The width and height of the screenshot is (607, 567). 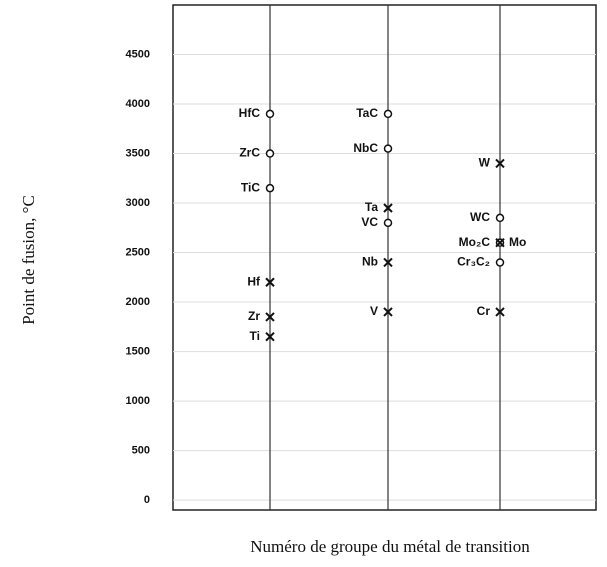 I want to click on y-tick-label: 3500, so click(x=138, y=153).